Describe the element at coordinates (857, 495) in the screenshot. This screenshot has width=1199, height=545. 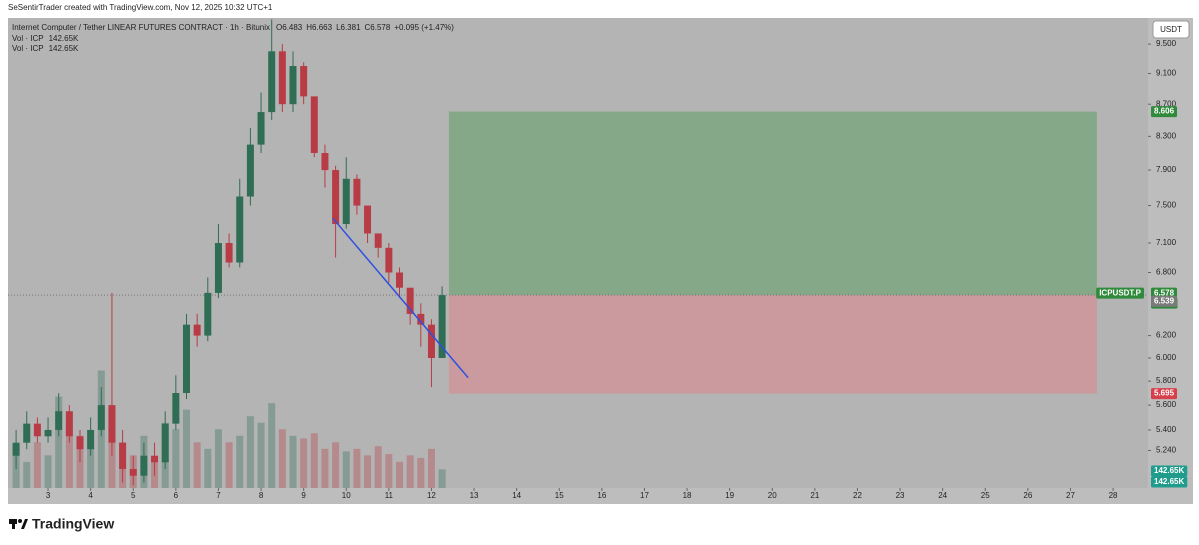
I see `x-tick-label: 22` at that location.